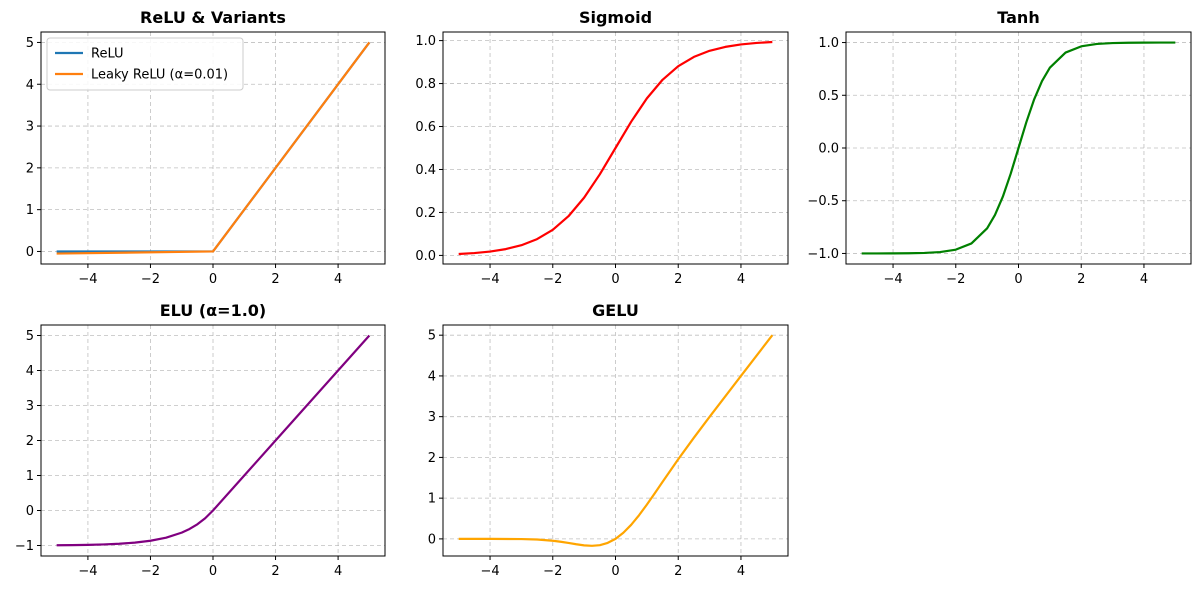 The image size is (1201, 590). What do you see at coordinates (24, 546) in the screenshot?
I see `y-tick-label: −1` at bounding box center [24, 546].